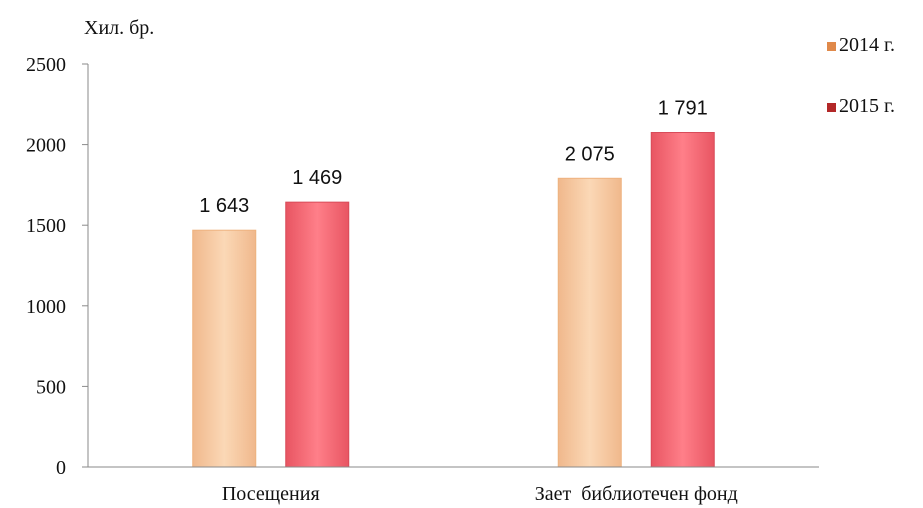  I want to click on y-tick-label: 0, so click(61, 468).